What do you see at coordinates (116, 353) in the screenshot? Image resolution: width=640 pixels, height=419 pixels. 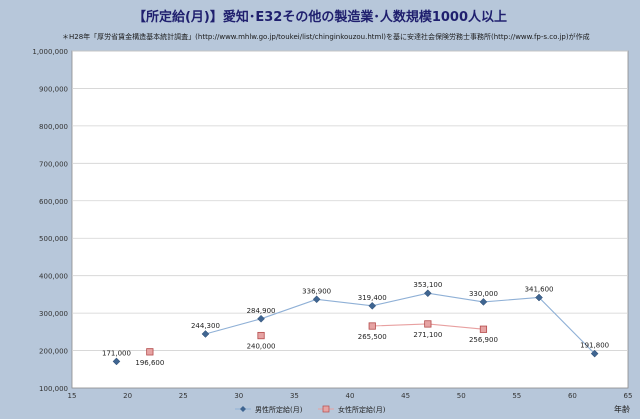 I see `data-label: 171,000` at bounding box center [116, 353].